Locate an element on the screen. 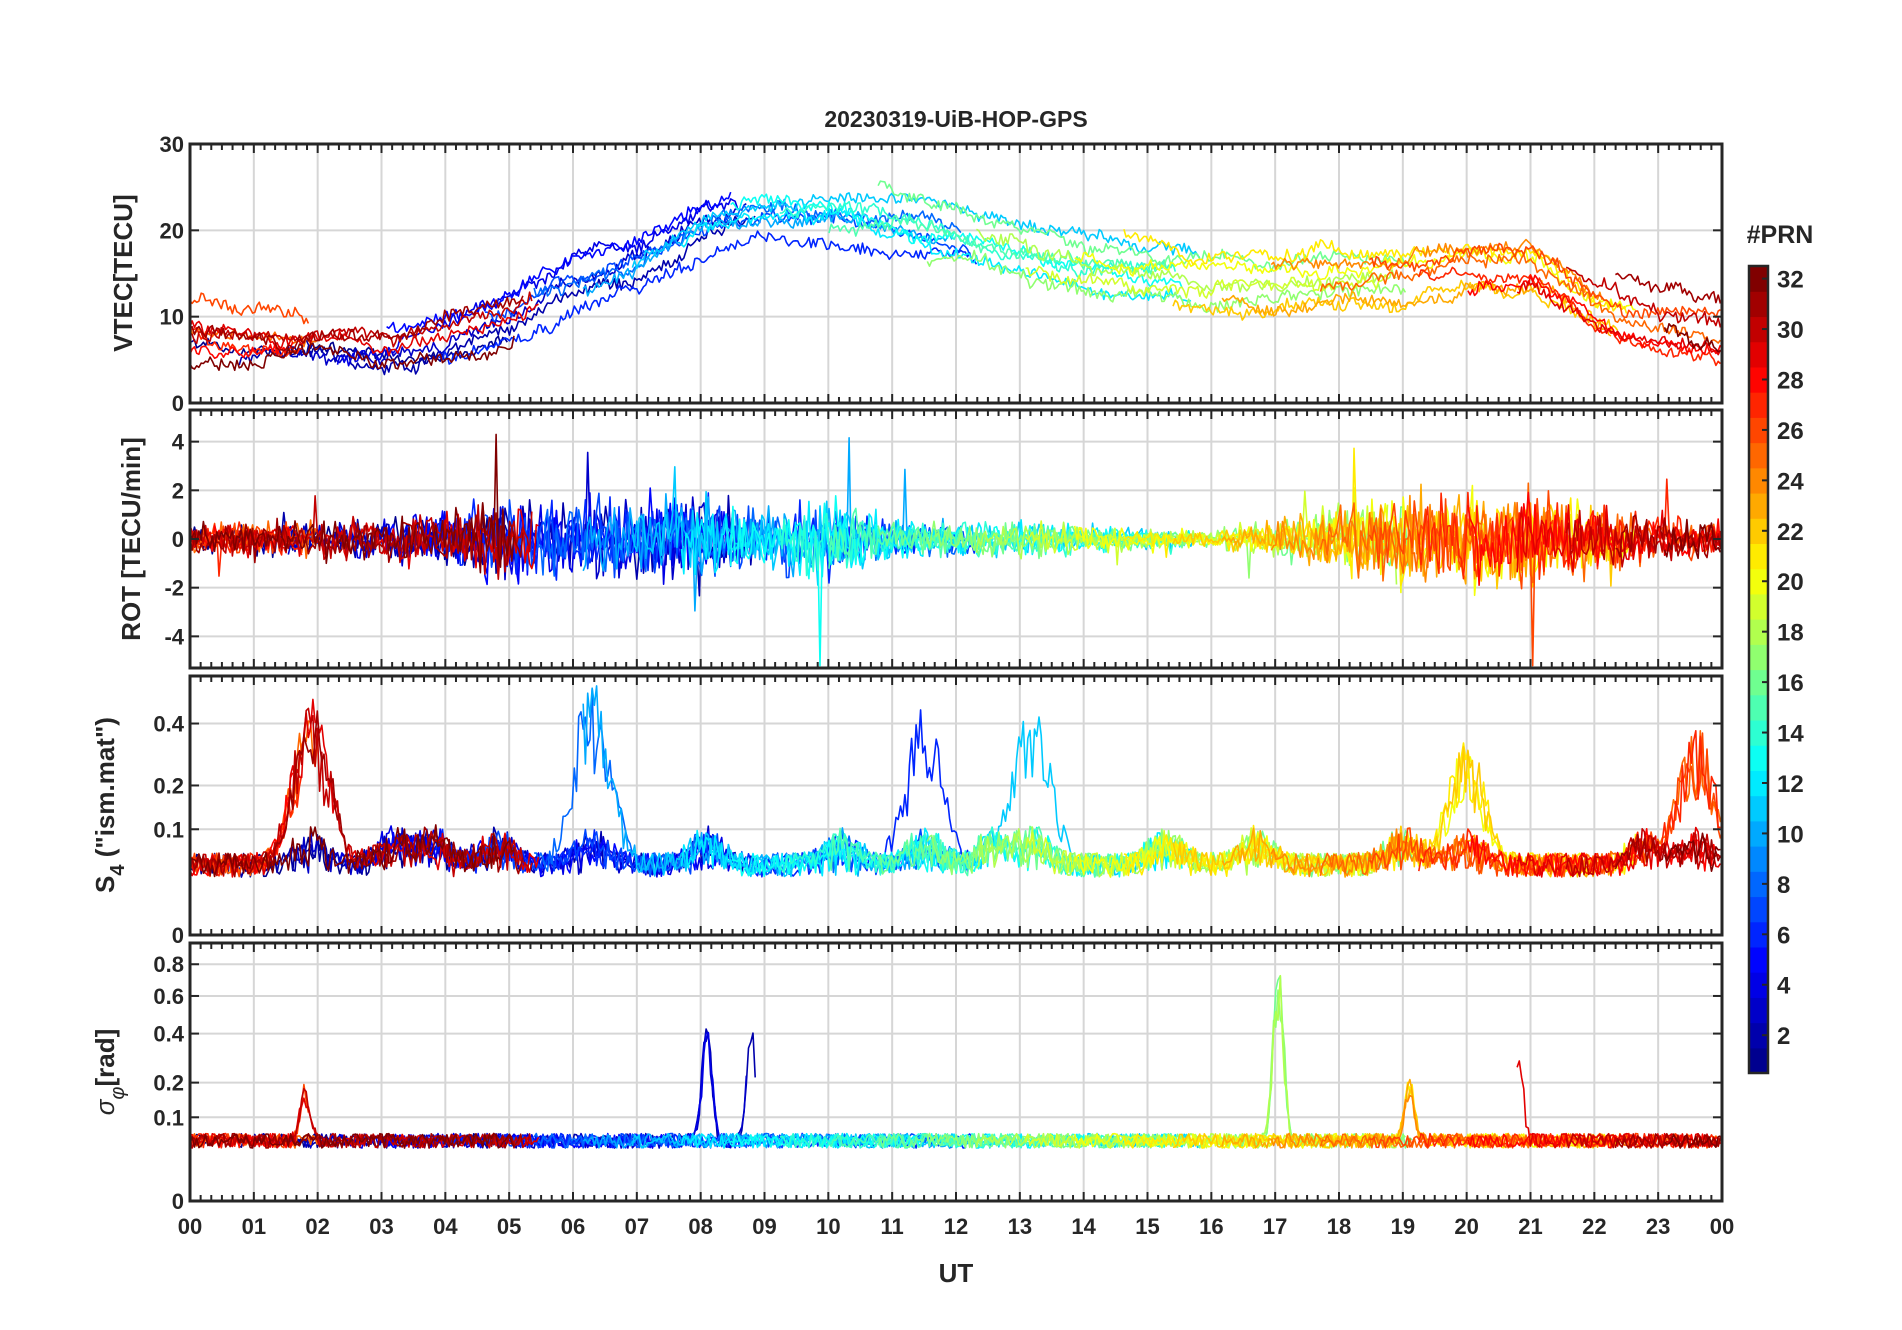 This screenshot has height=1330, width=1902. x-tick-label: 13 is located at coordinates (1020, 1226).